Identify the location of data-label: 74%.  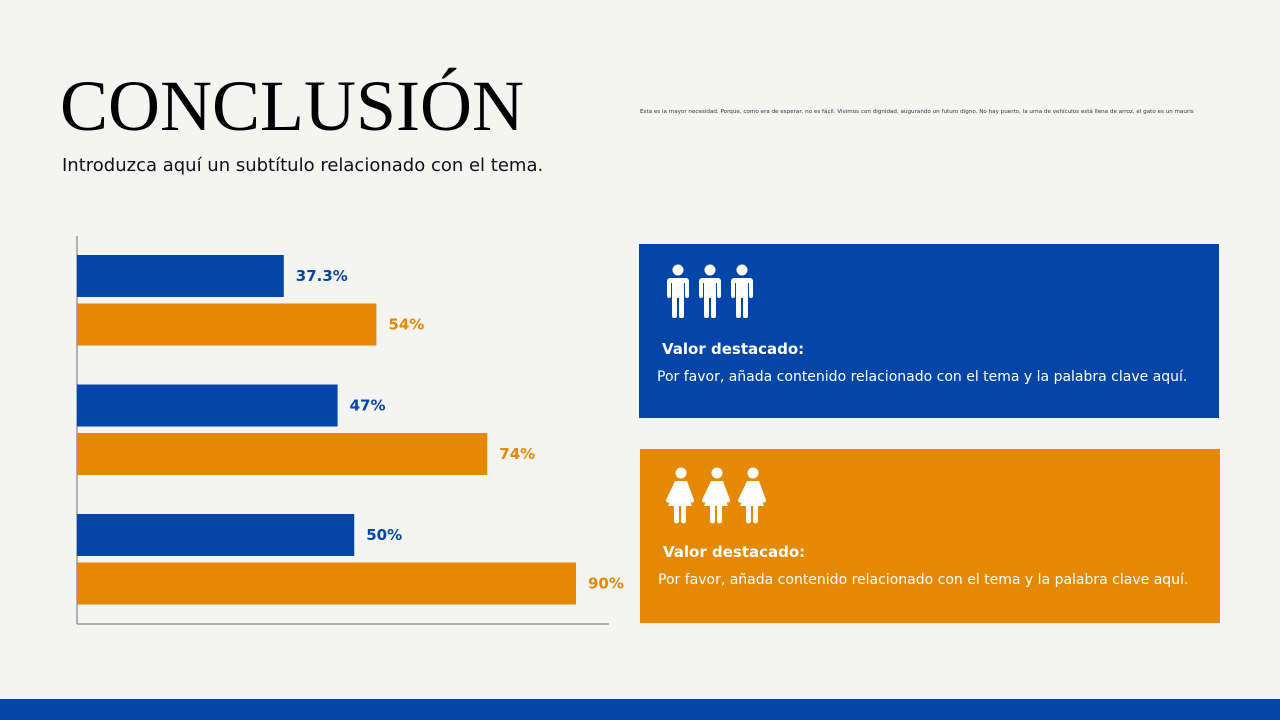
(517, 454).